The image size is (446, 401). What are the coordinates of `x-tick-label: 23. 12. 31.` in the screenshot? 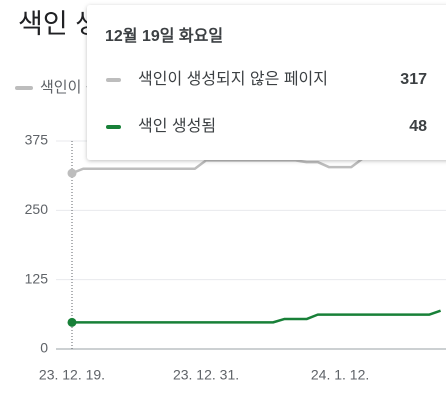 It's located at (206, 375).